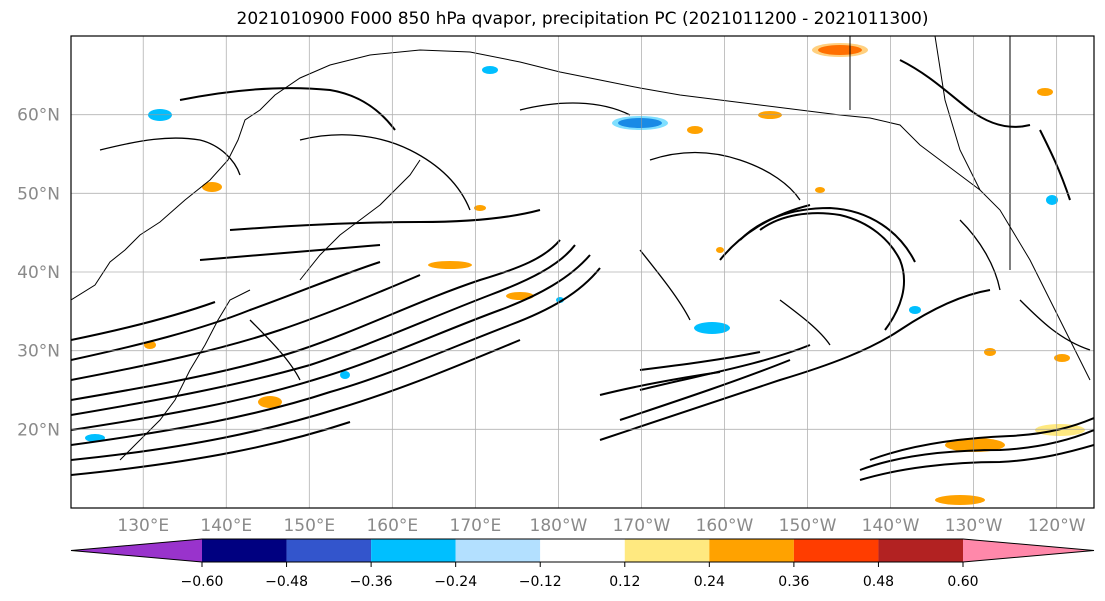 The height and width of the screenshot is (601, 1105). I want to click on lon-tick-label: 160°E, so click(392, 526).